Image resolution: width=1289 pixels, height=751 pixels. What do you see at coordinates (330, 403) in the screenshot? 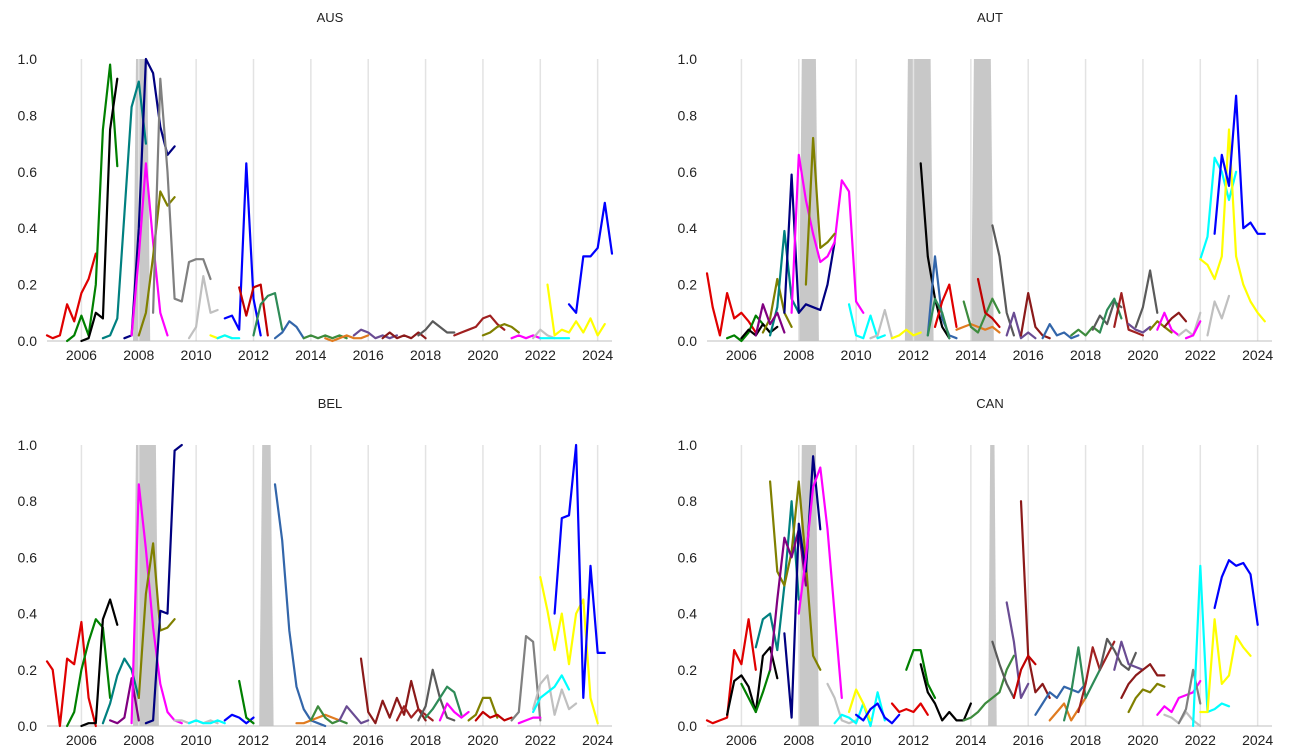
I see `chart-title: BEL` at bounding box center [330, 403].